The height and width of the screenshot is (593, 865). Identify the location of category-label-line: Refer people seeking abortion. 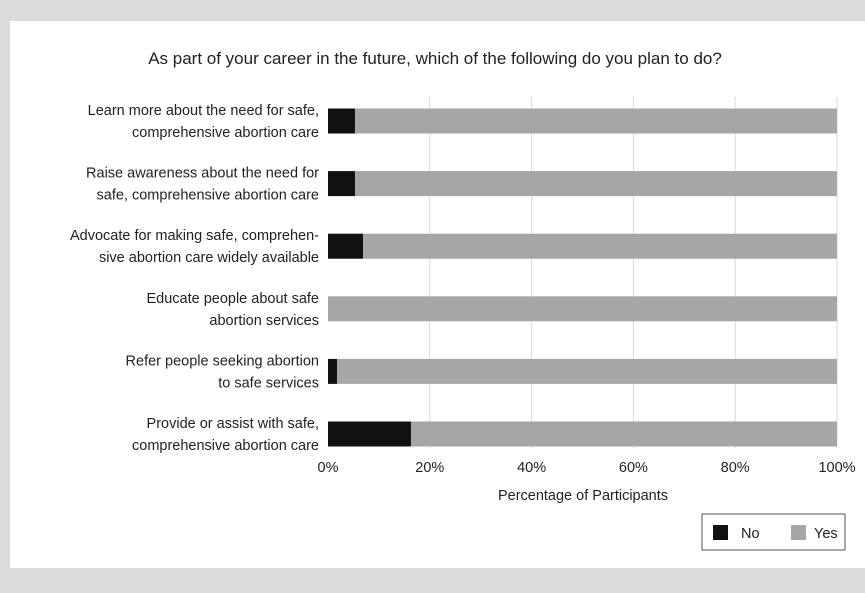
(222, 361).